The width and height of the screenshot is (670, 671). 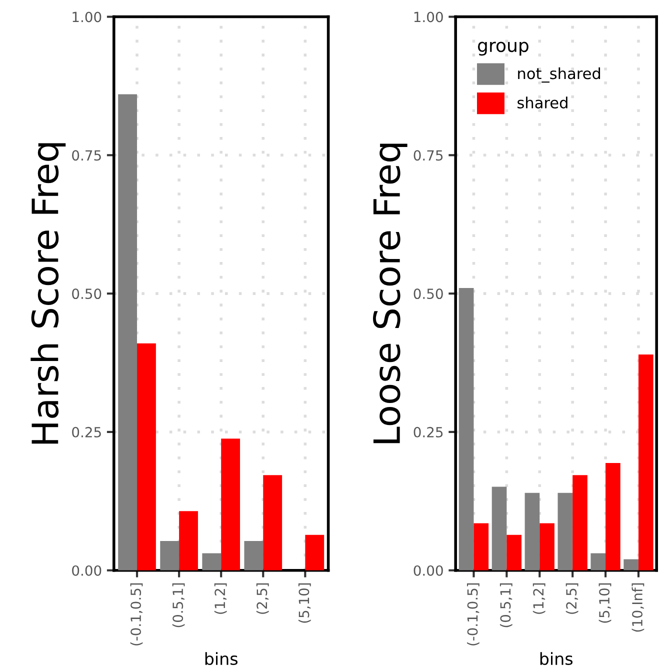 I want to click on y-axis-title: Loose Score Freq, so click(x=390, y=294).